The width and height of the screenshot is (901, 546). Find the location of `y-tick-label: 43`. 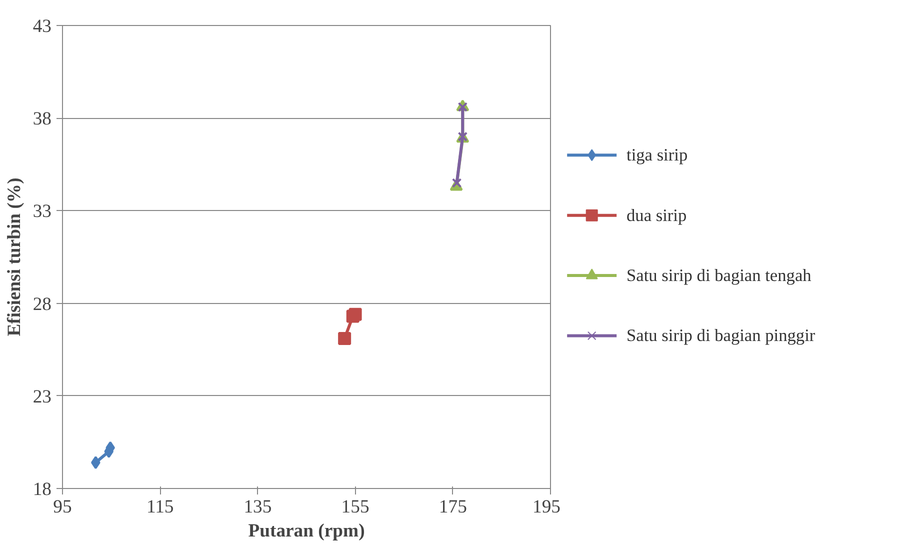

y-tick-label: 43 is located at coordinates (42, 26).